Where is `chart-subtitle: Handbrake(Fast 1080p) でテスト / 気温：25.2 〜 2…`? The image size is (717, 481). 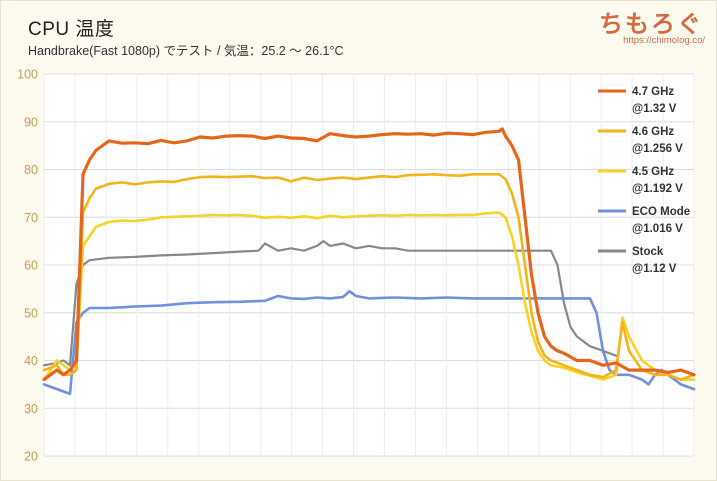 chart-subtitle: Handbrake(Fast 1080p) でテスト / 気温：25.2 〜 2… is located at coordinates (186, 51).